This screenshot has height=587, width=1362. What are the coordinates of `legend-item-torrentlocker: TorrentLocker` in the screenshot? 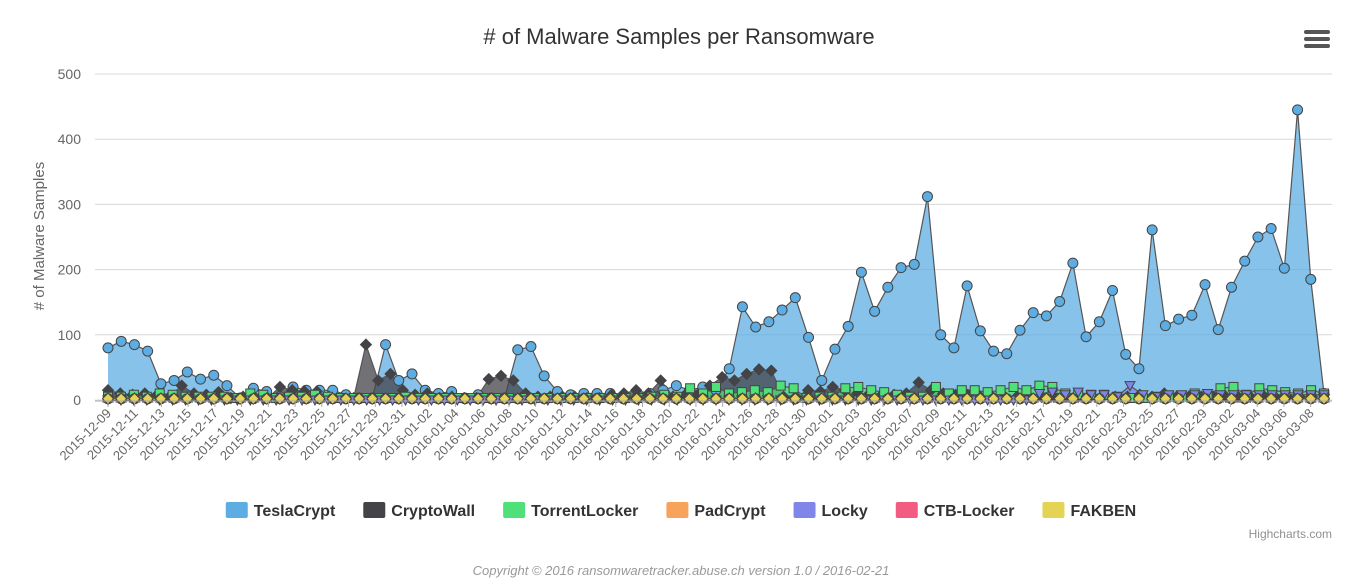 It's located at (570, 511).